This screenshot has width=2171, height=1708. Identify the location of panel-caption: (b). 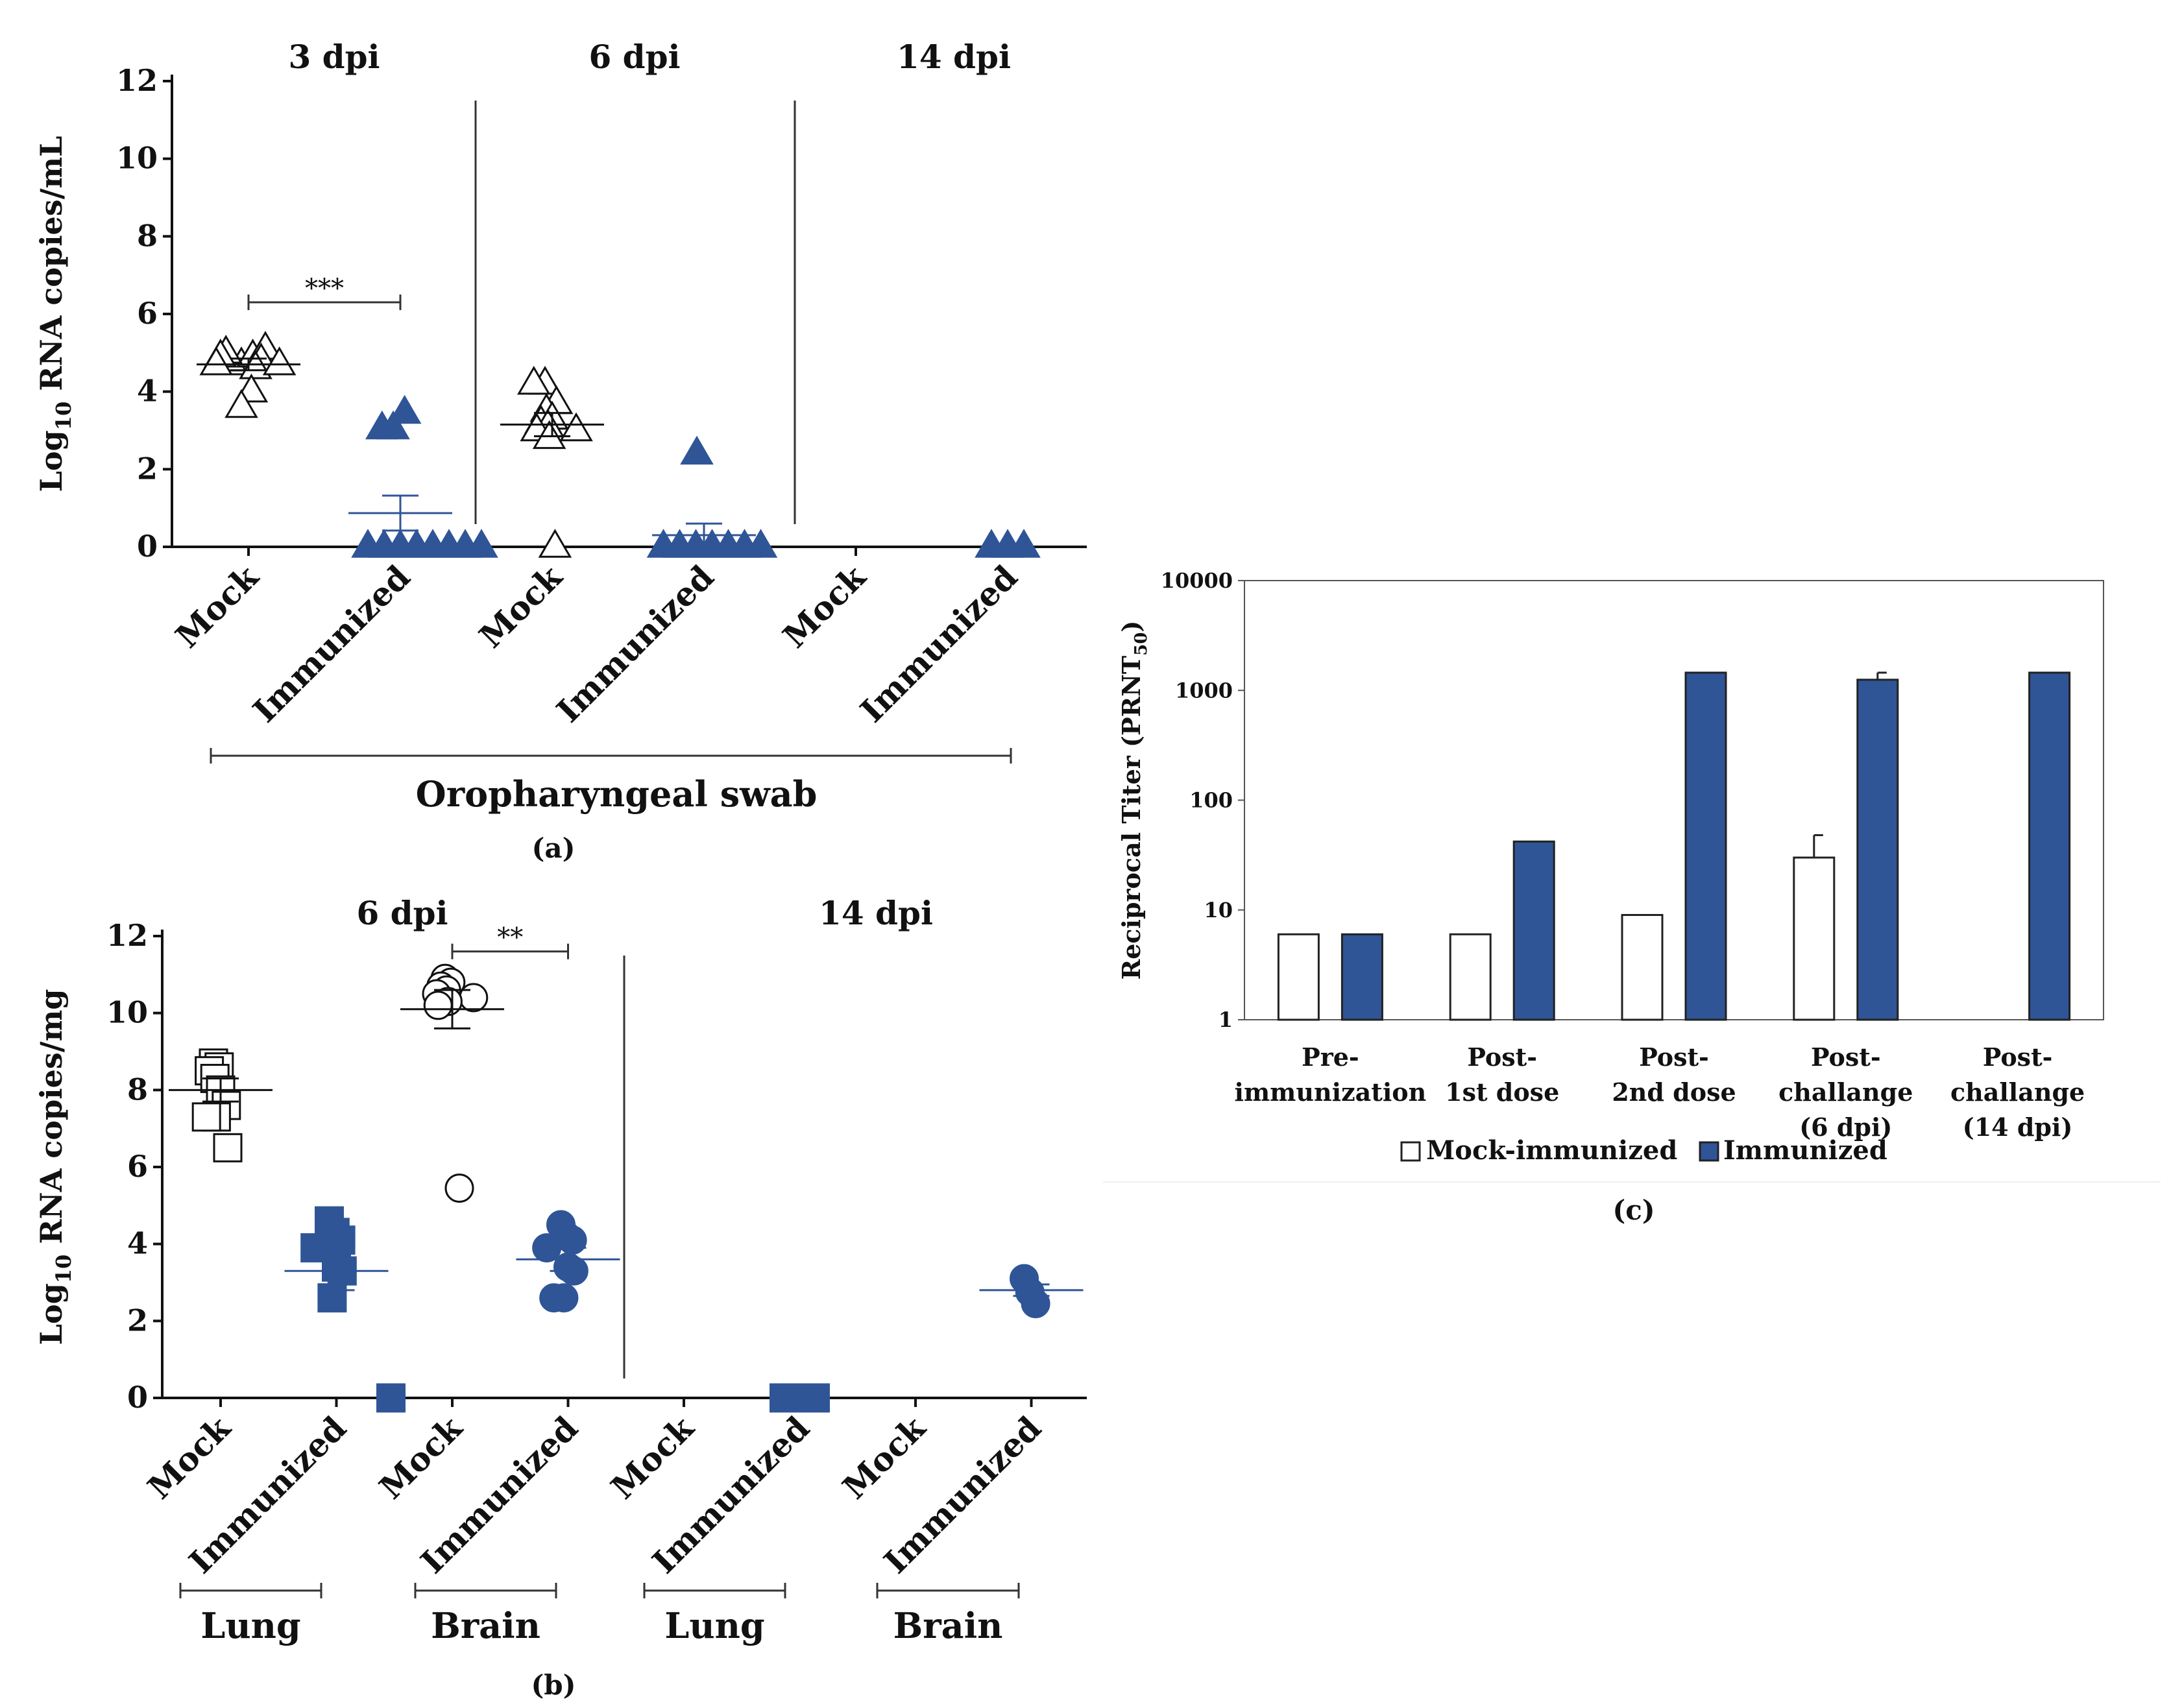
(553, 1685).